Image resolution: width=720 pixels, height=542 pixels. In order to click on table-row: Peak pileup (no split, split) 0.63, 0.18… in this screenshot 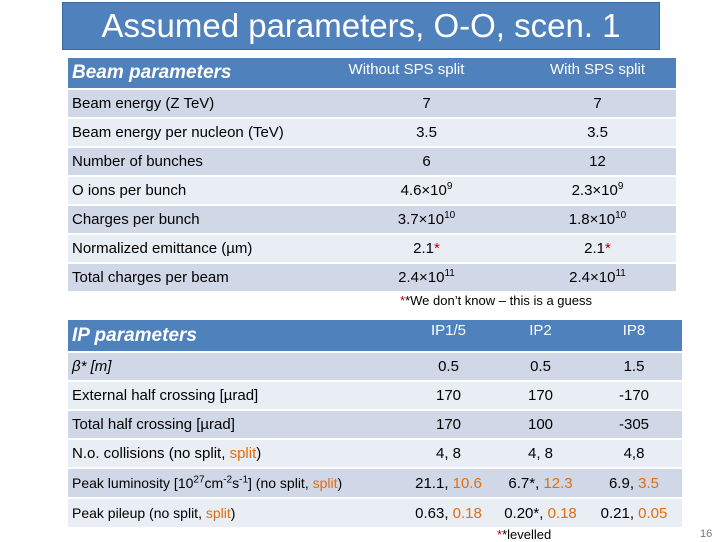, I will do `click(375, 513)`.